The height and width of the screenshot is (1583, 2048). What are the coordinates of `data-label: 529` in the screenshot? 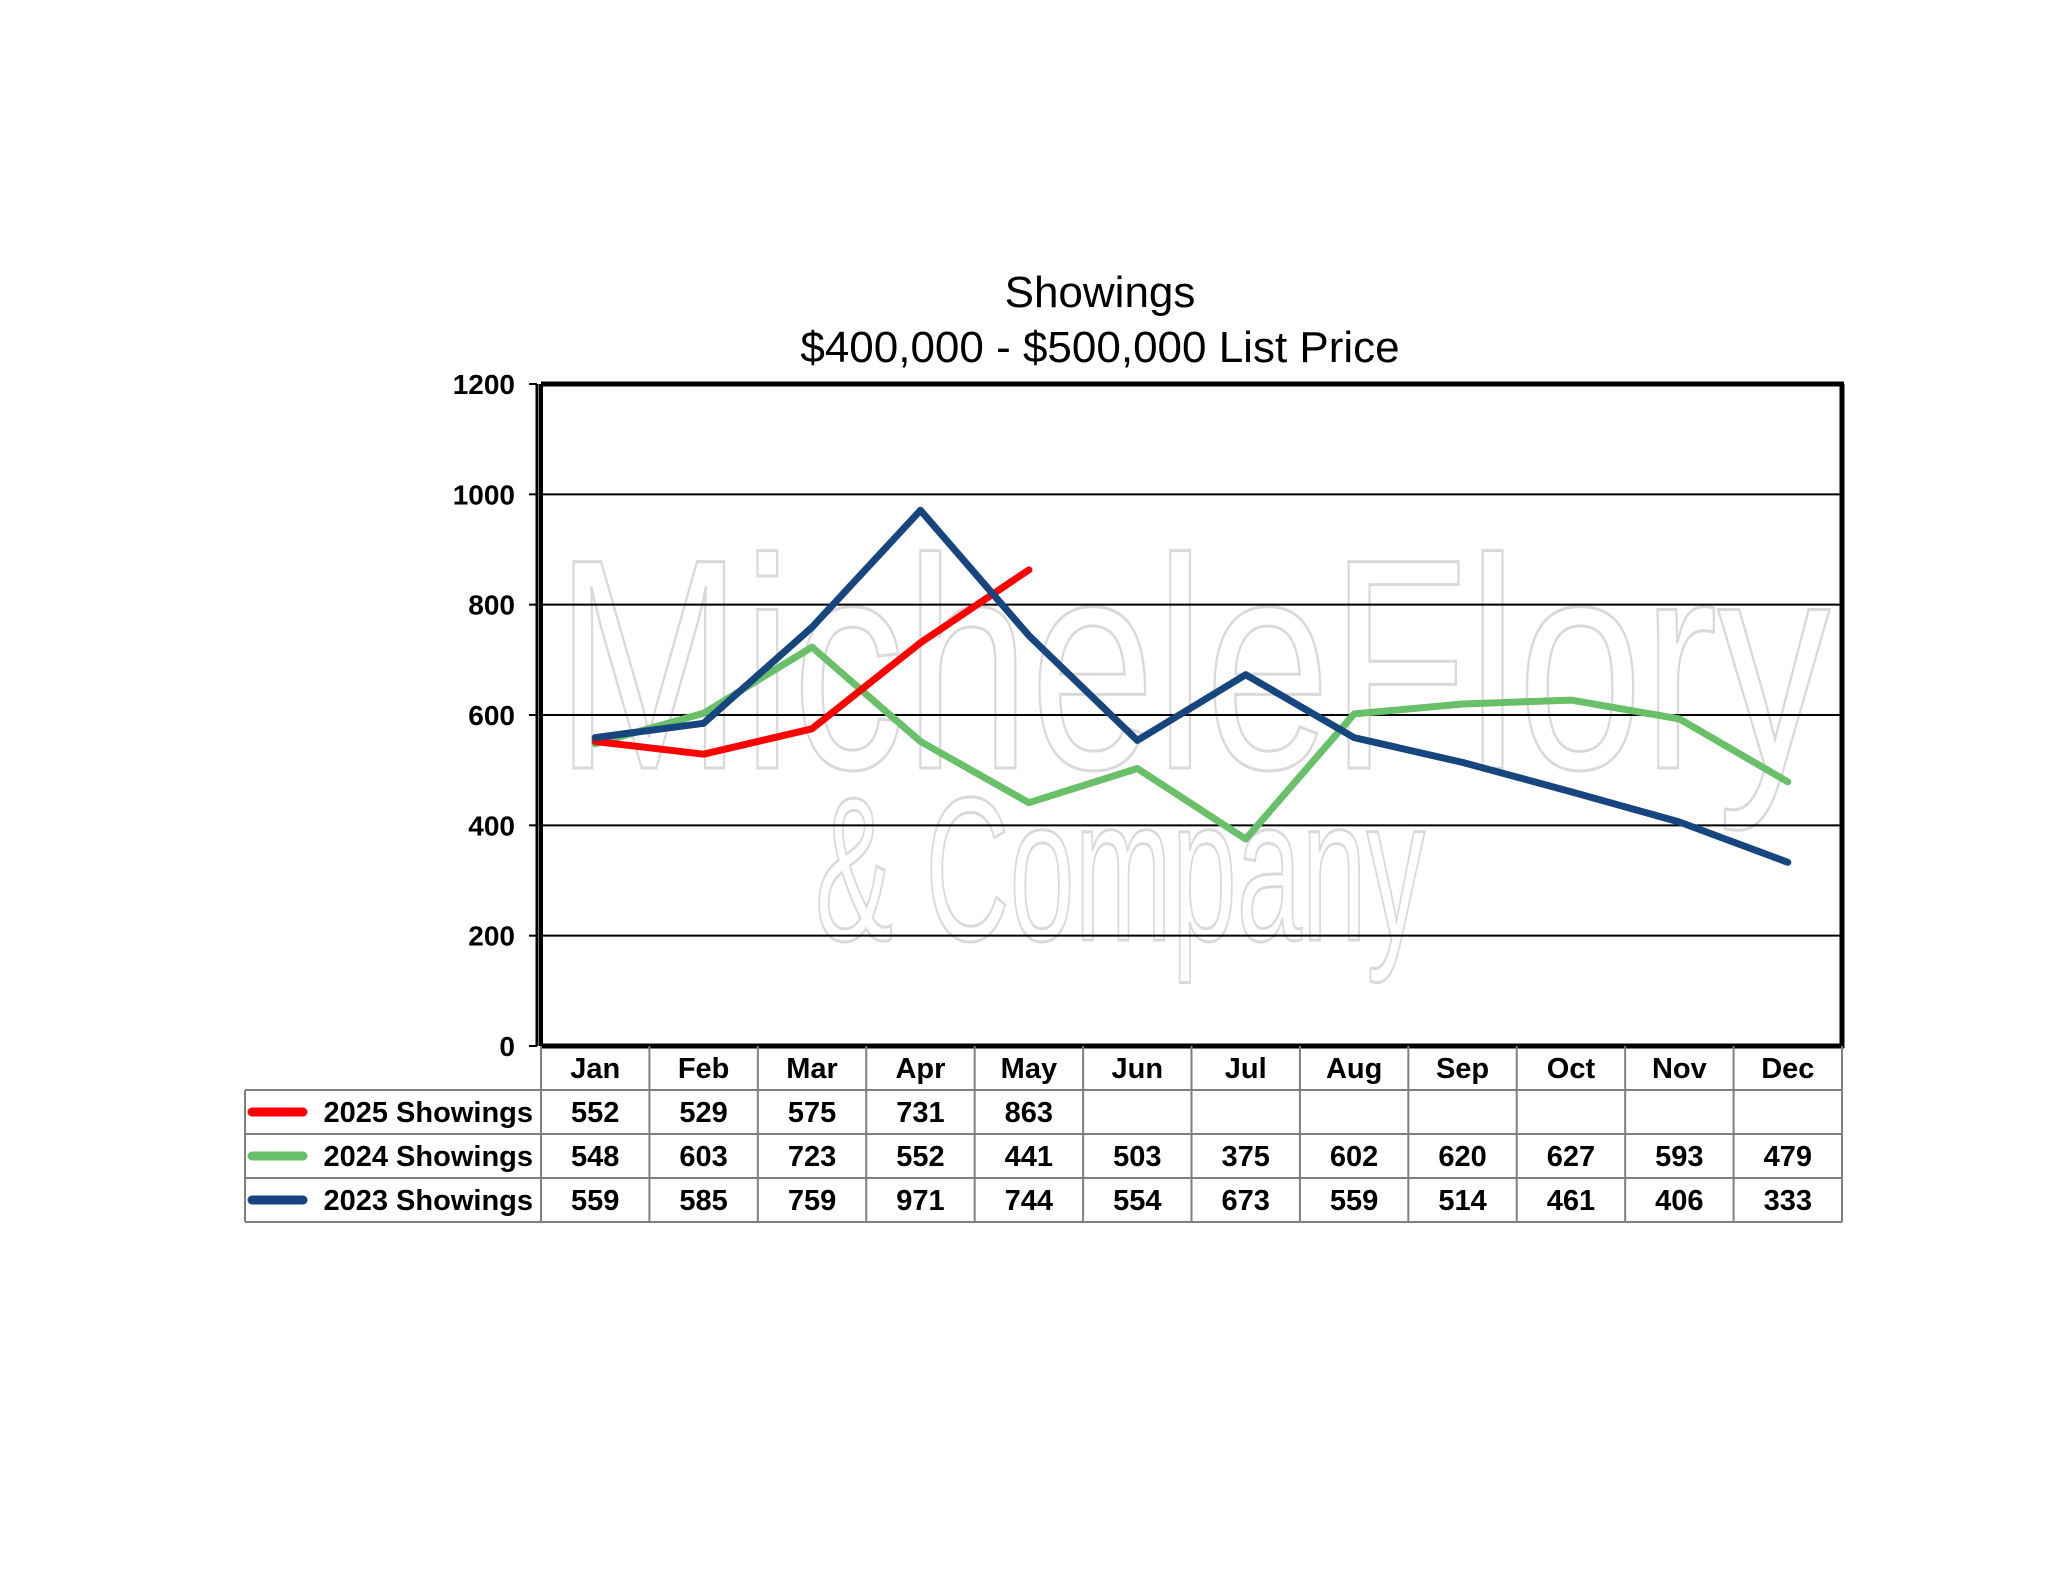 It's located at (703, 1113).